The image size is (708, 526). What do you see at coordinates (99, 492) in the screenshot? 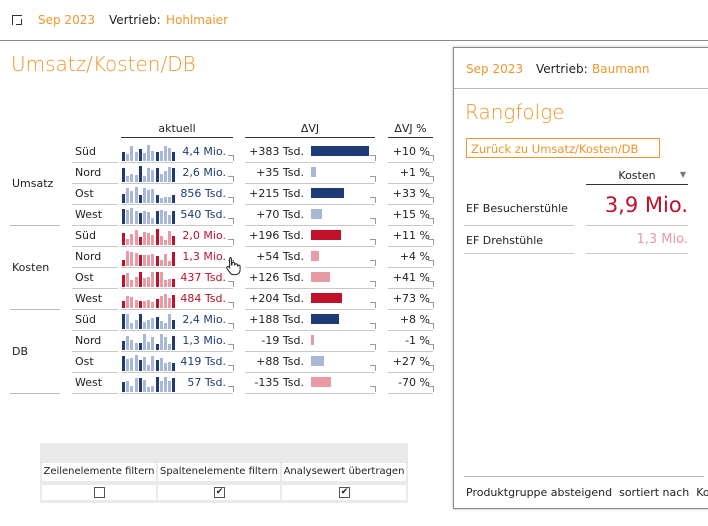
I see `filter-rows-checkbox` at bounding box center [99, 492].